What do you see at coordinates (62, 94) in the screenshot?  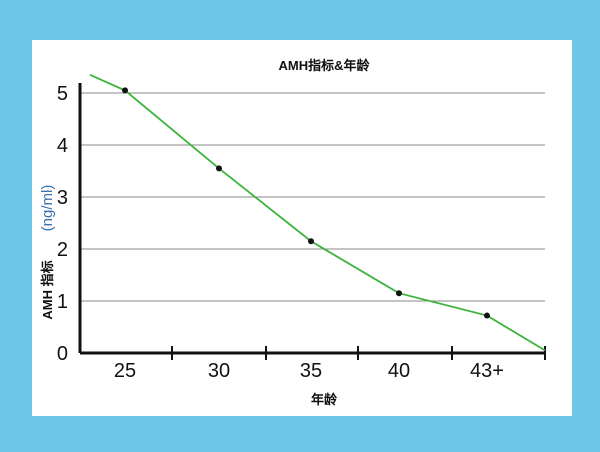 I see `y-tick-label-5: 5` at bounding box center [62, 94].